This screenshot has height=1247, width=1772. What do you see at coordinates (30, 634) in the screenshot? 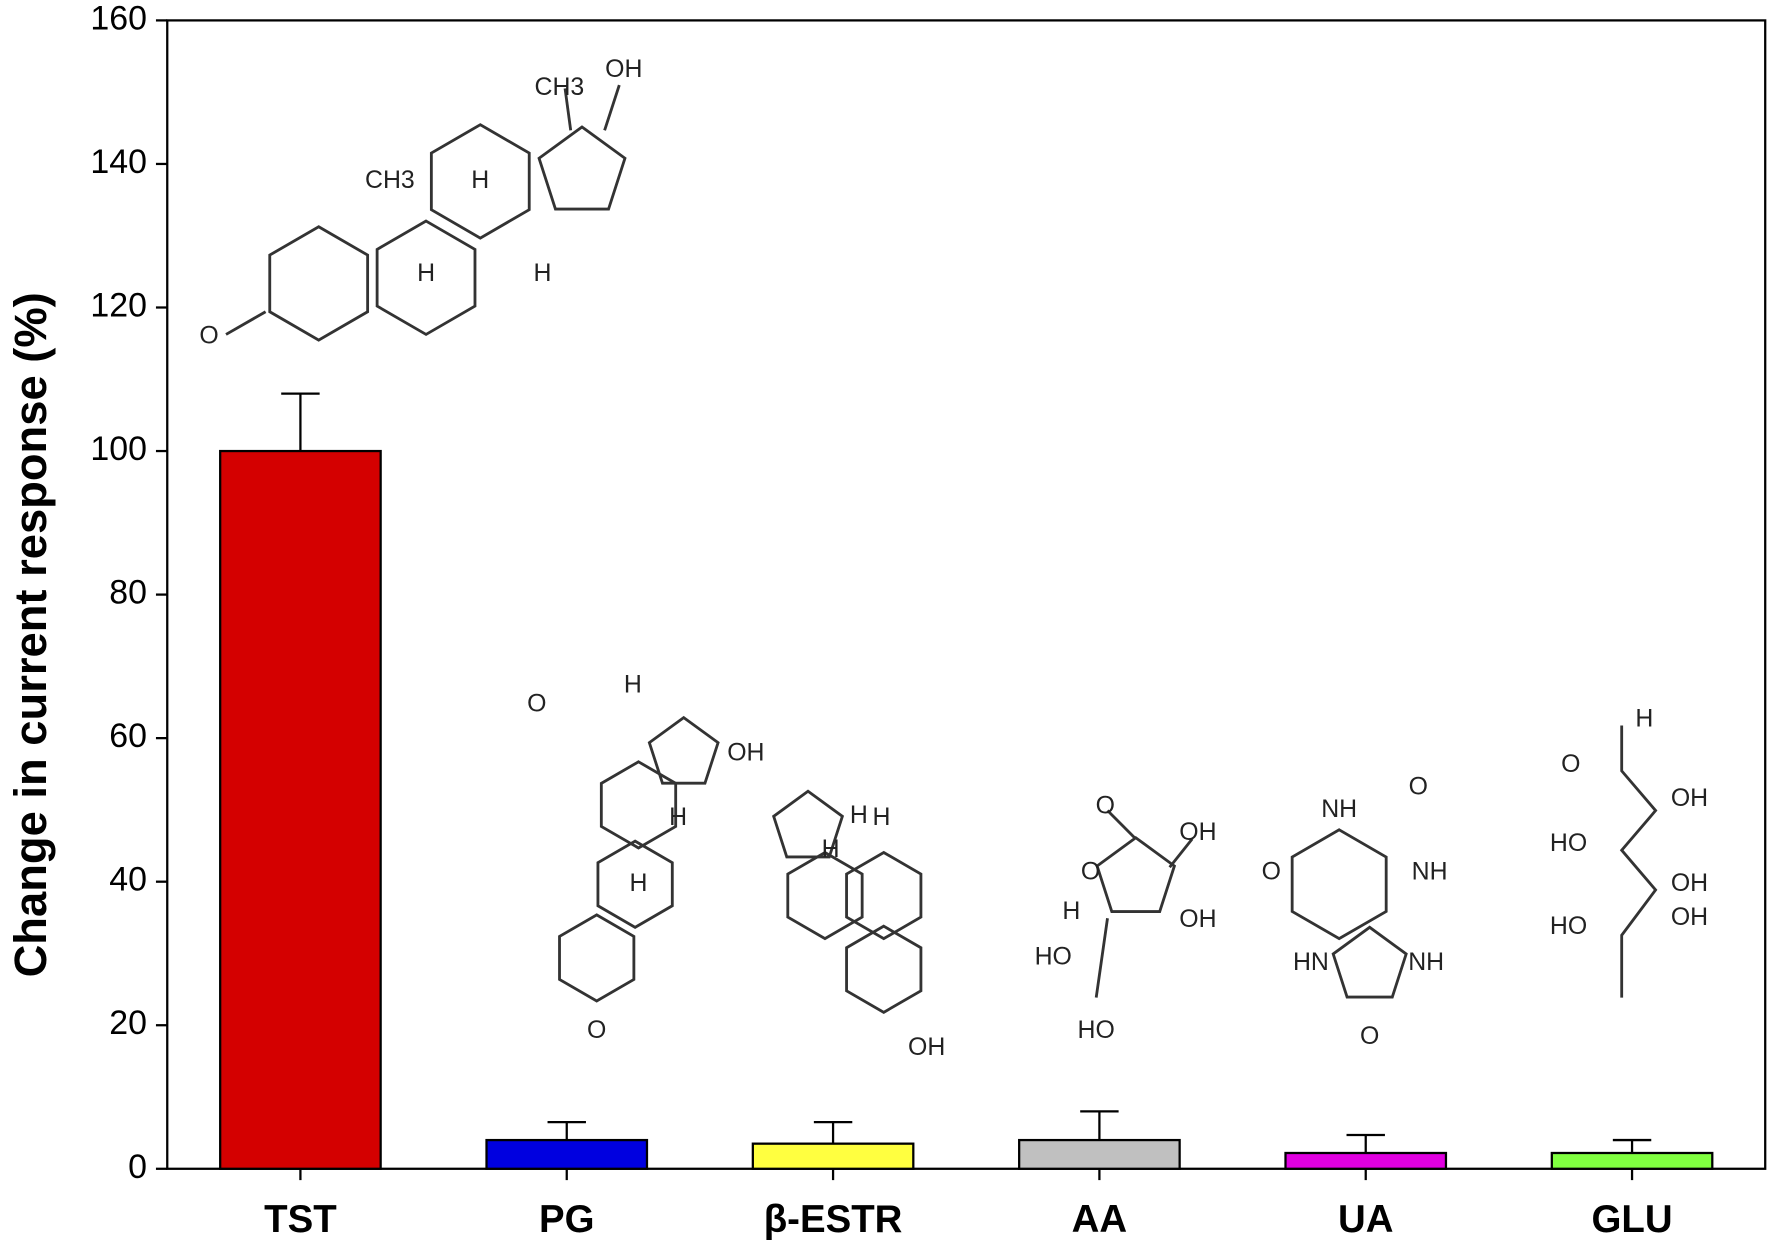
I see `y-axis-label: Change in current response (%)` at bounding box center [30, 634].